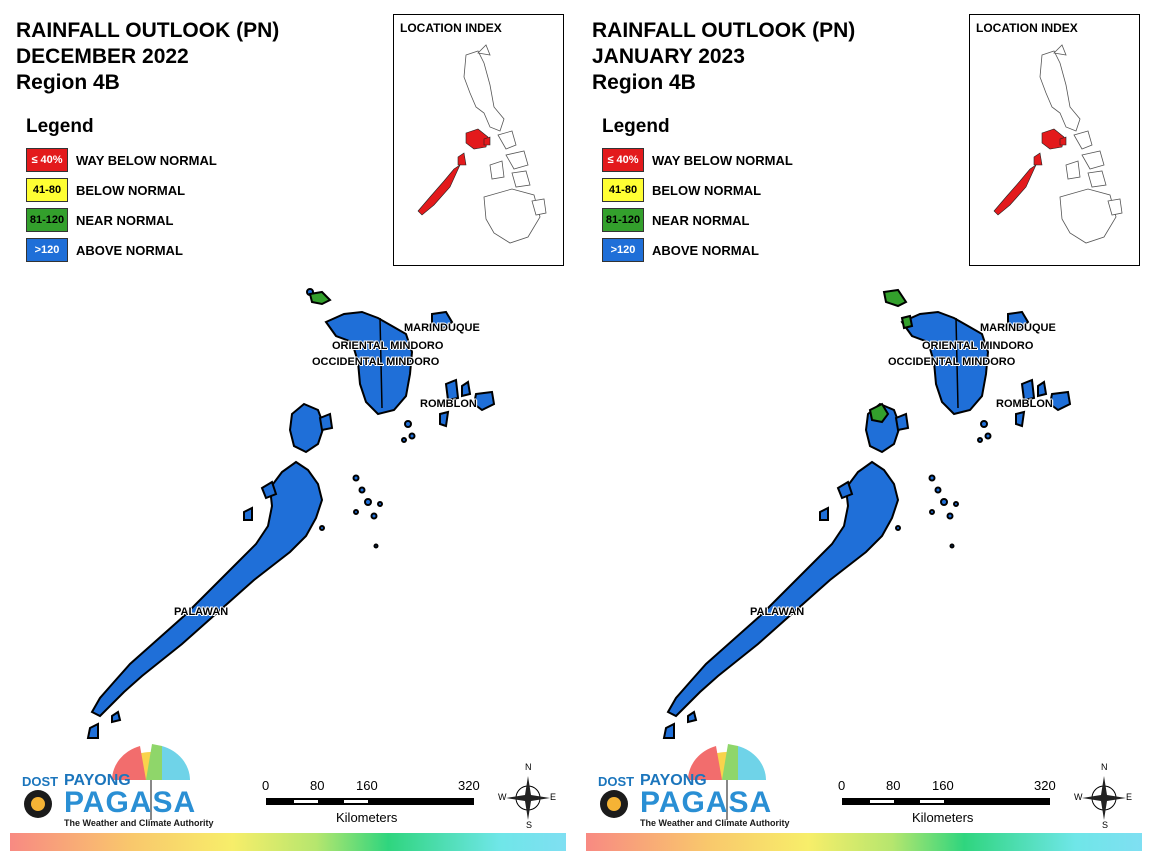 The height and width of the screenshot is (864, 1152). What do you see at coordinates (102, 56) in the screenshot?
I see `title-line-2: DECEMBER 2022` at bounding box center [102, 56].